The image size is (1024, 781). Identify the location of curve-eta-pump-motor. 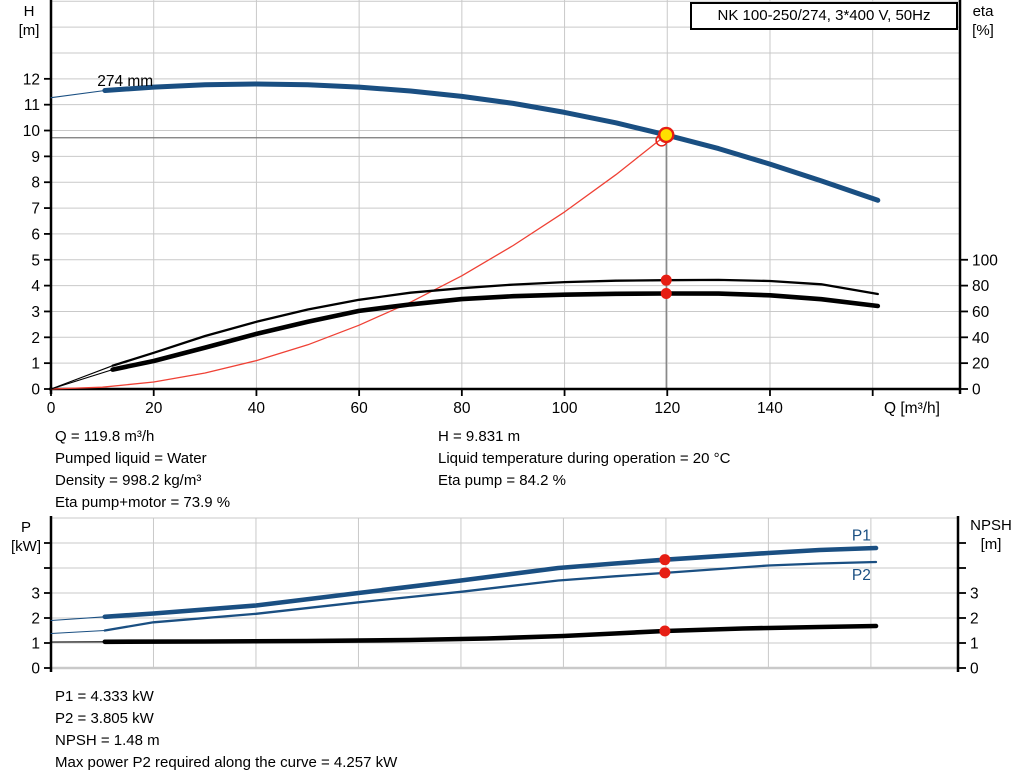
(495, 331).